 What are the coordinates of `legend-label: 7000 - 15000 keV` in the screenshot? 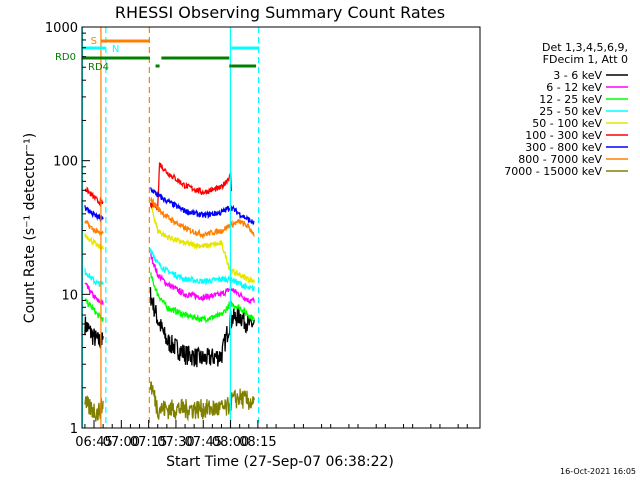 It's located at (553, 171).